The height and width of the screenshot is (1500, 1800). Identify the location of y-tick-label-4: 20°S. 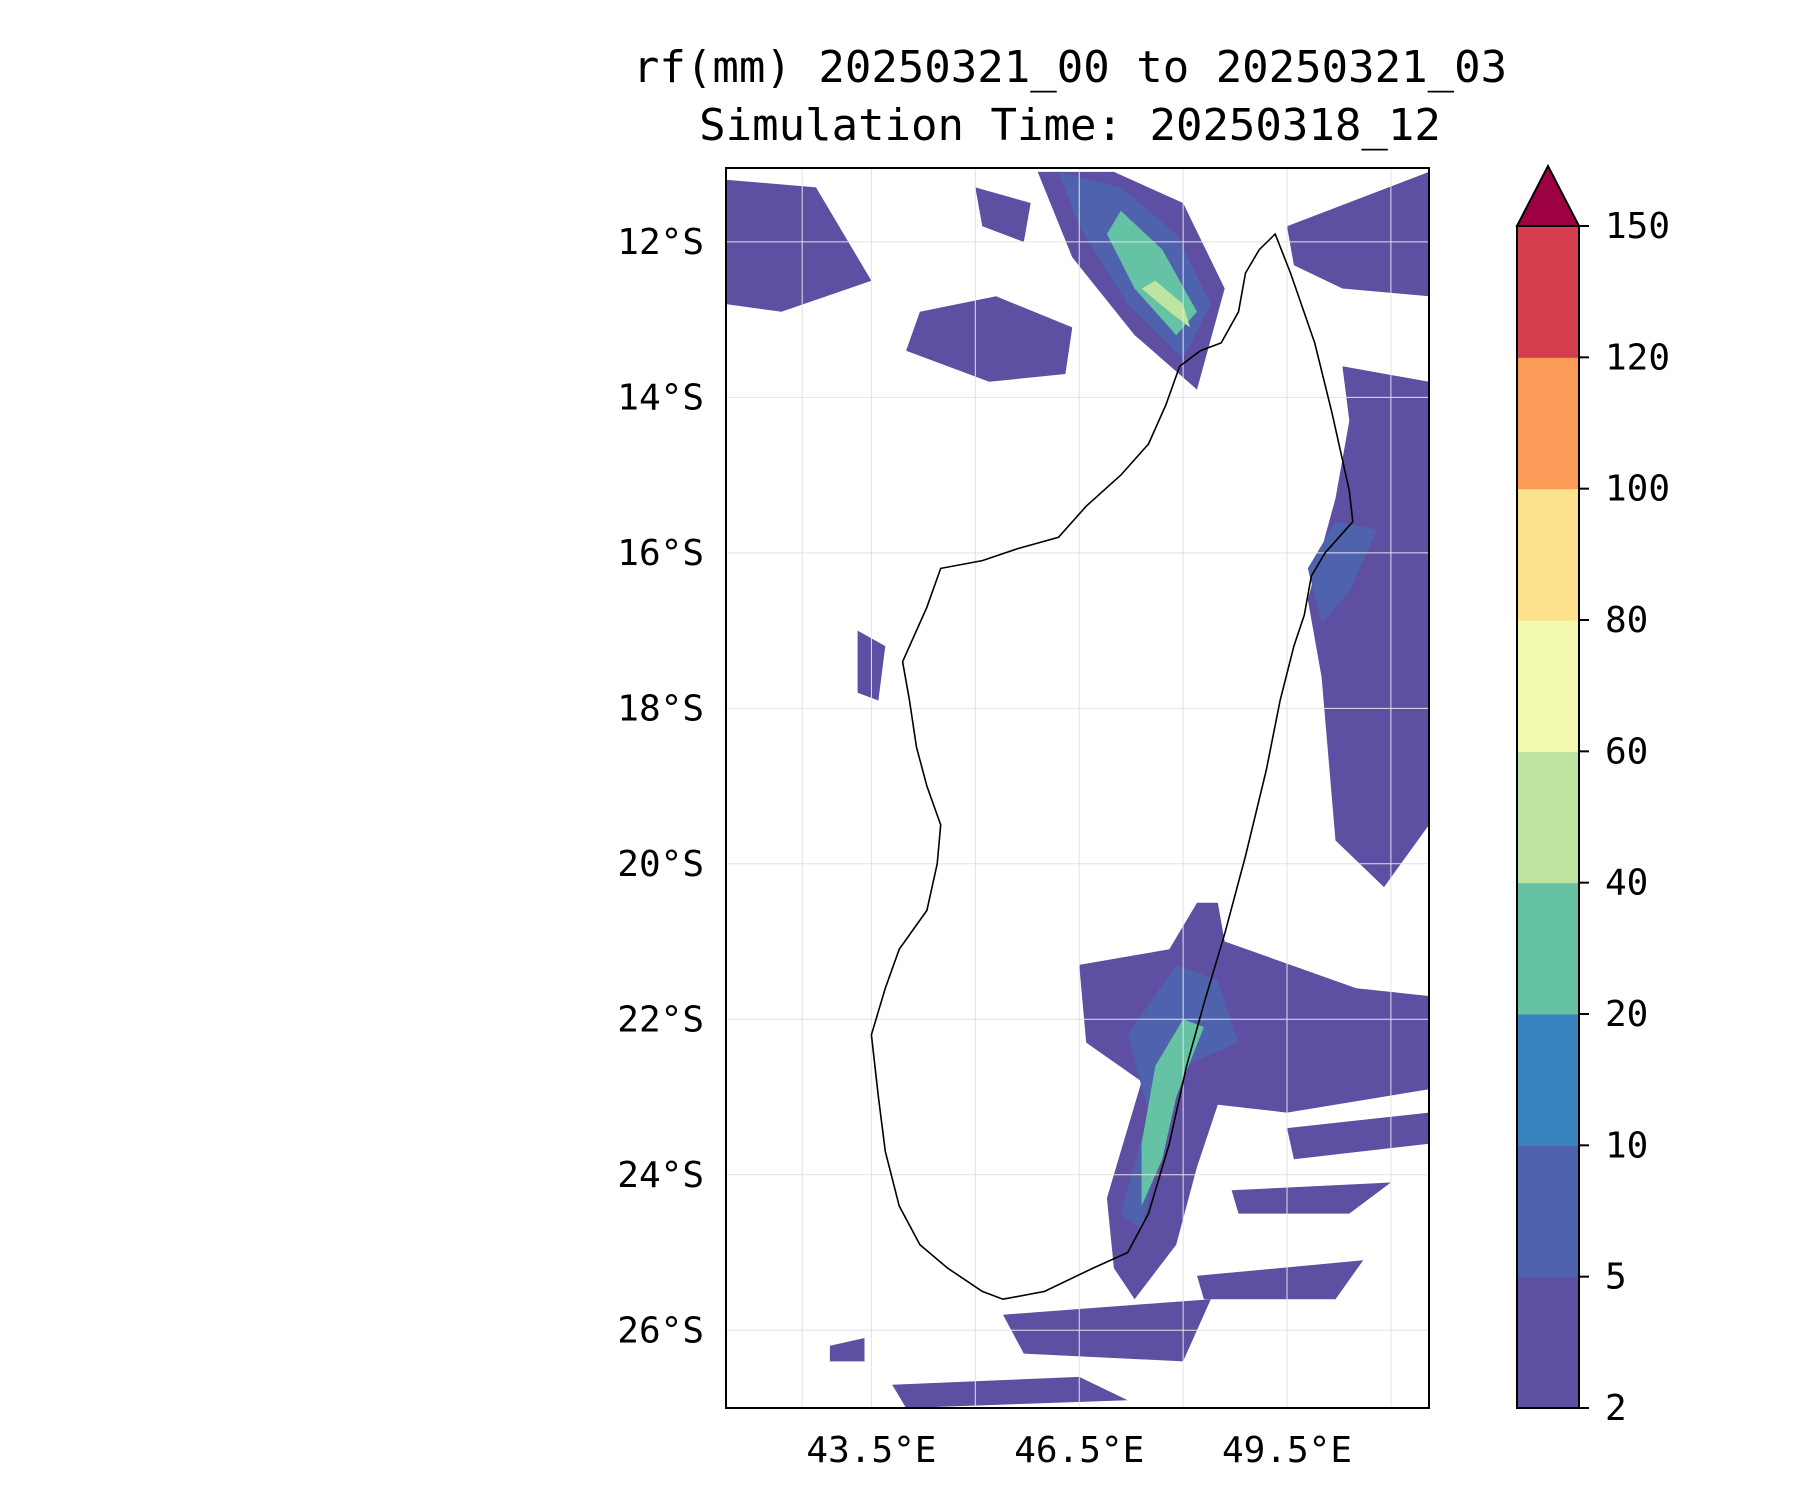
(660, 864).